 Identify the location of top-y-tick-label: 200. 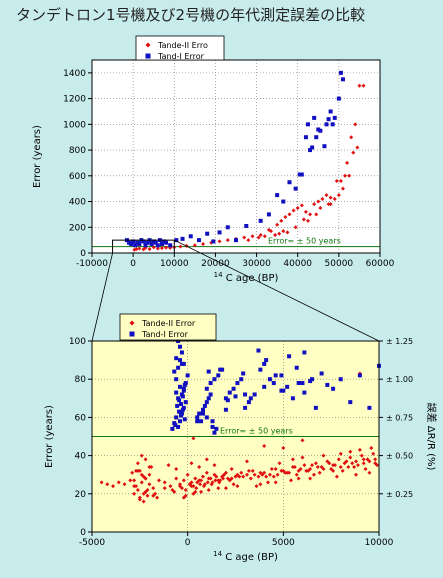
(77, 228).